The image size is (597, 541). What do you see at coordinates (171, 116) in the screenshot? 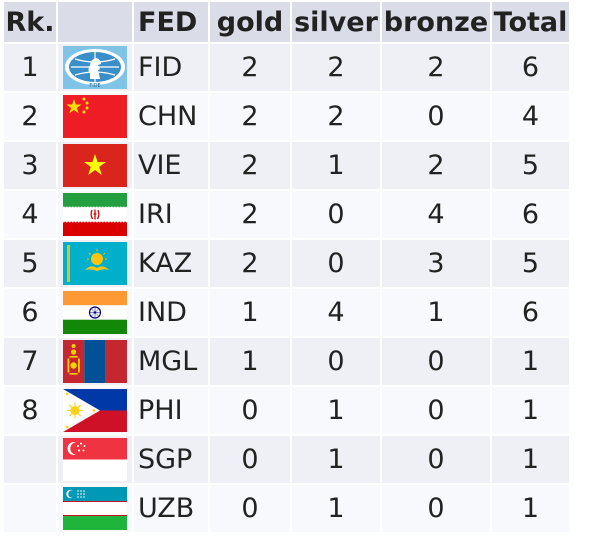
I see `fed-cell: CHN` at bounding box center [171, 116].